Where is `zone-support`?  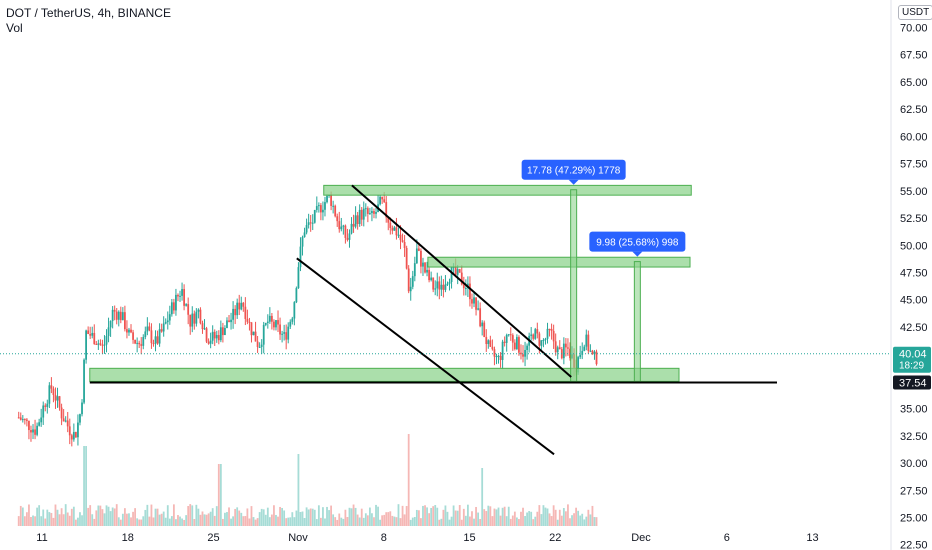
zone-support is located at coordinates (384, 374).